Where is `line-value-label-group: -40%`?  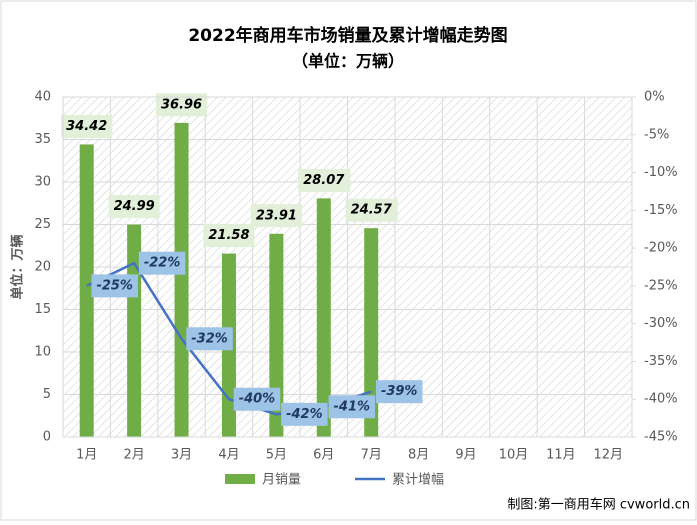
line-value-label-group: -40% is located at coordinates (257, 399).